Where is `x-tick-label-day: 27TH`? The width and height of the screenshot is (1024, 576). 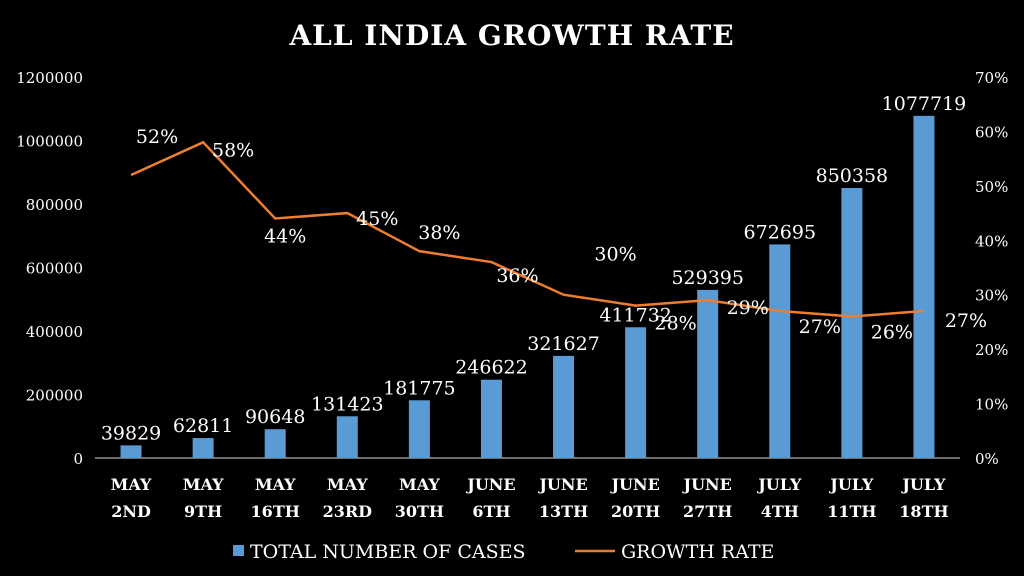 x-tick-label-day: 27TH is located at coordinates (707, 511).